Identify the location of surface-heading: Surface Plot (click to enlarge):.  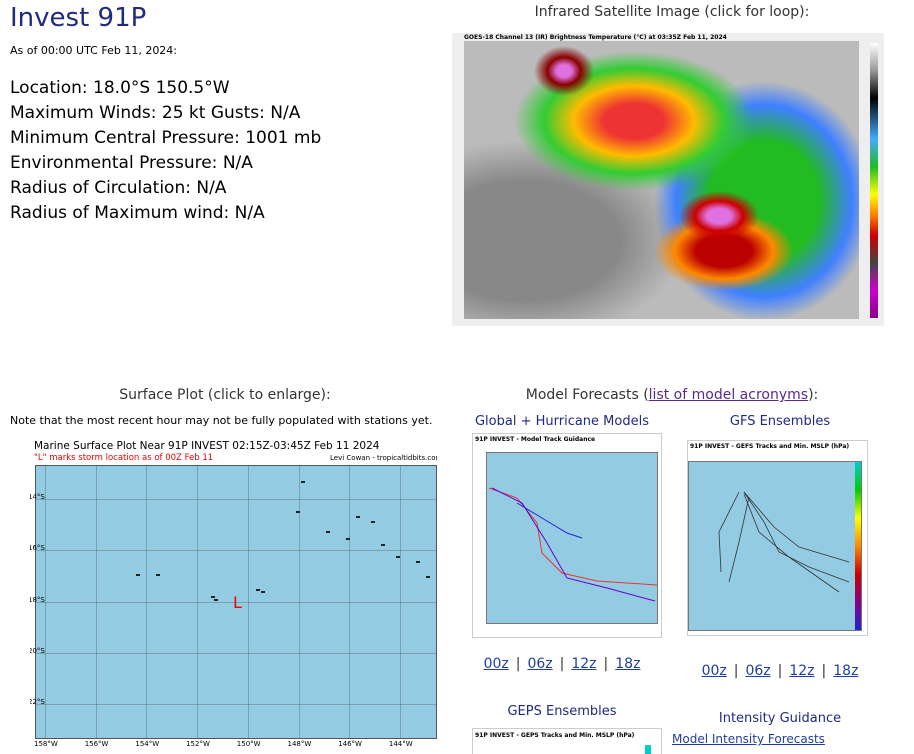
(225, 395).